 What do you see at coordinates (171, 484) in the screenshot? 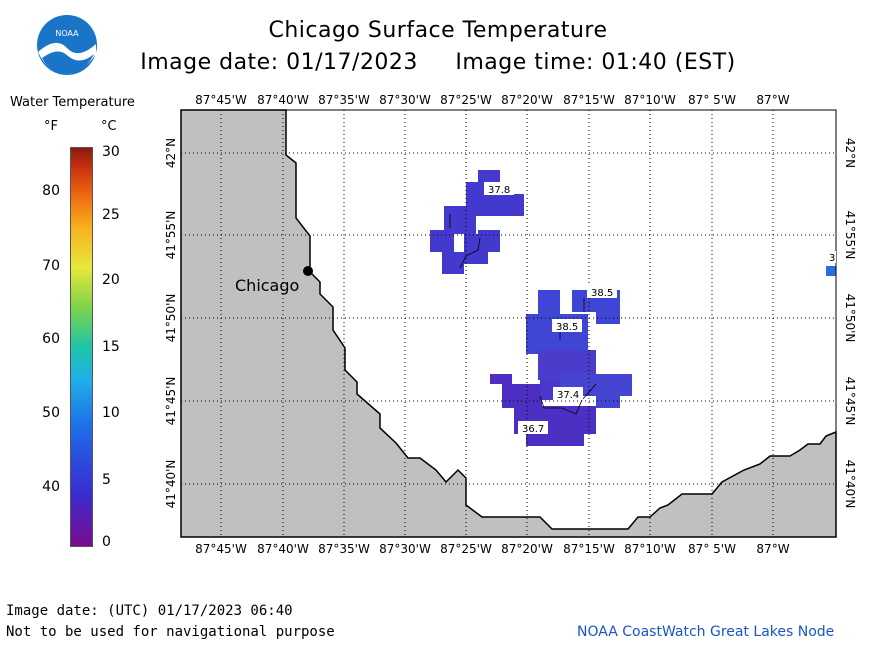
I see `lat-label-left: 41°40'N` at bounding box center [171, 484].